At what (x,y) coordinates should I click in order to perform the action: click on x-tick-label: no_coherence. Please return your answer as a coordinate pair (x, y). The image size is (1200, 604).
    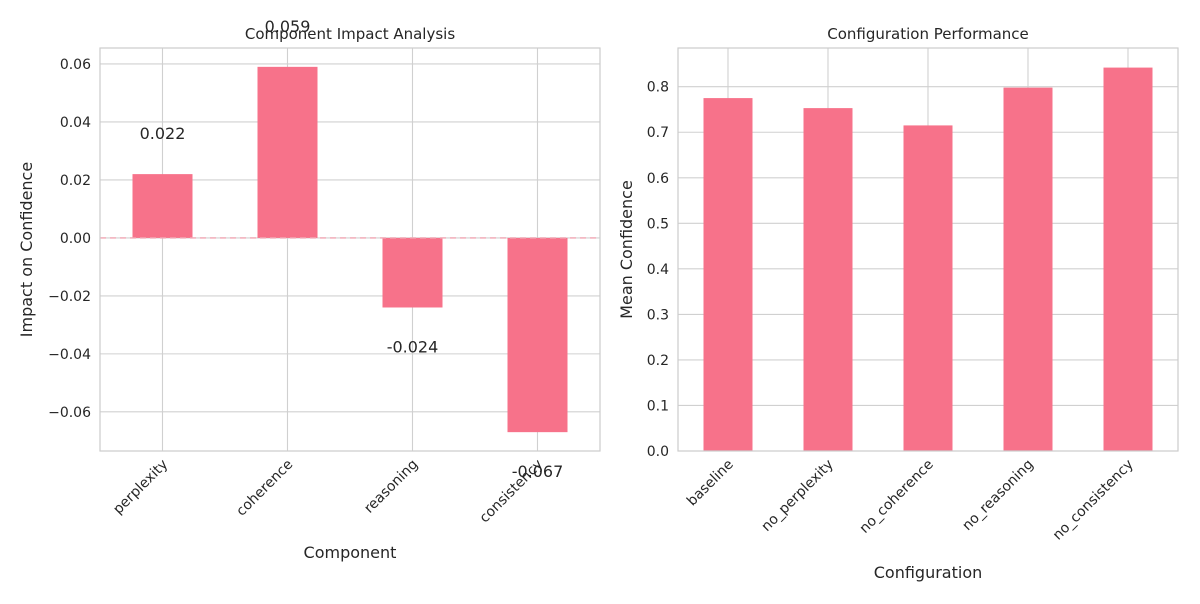
    Looking at the image, I should click on (897, 497).